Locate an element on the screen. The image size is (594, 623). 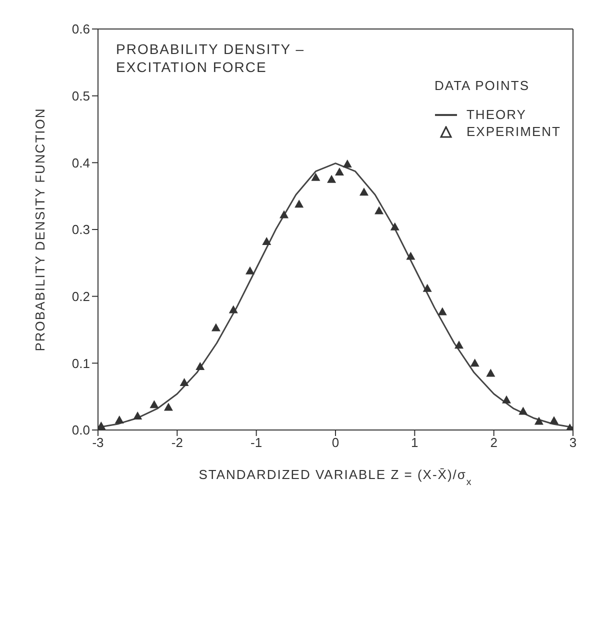
x-tick-label: 3 is located at coordinates (573, 442).